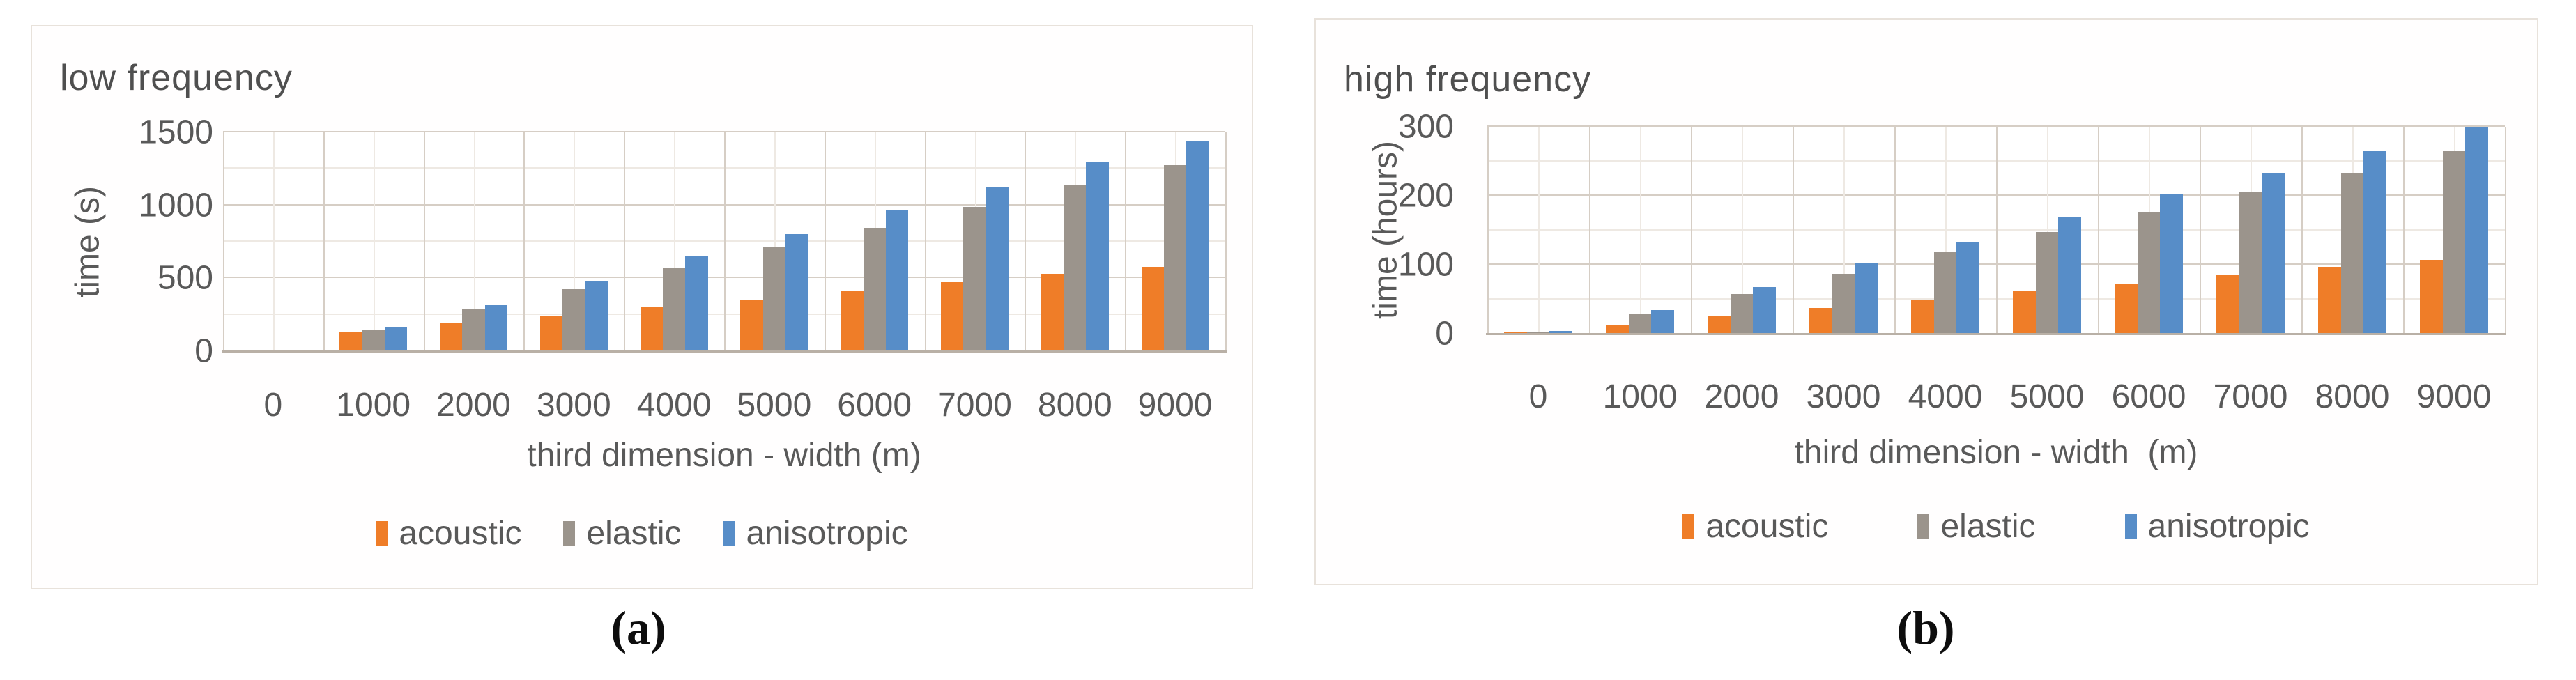 Image resolution: width=2576 pixels, height=680 pixels. What do you see at coordinates (122, 242) in the screenshot?
I see `y-axis-tick-labels: 0 500 1000 1500` at bounding box center [122, 242].